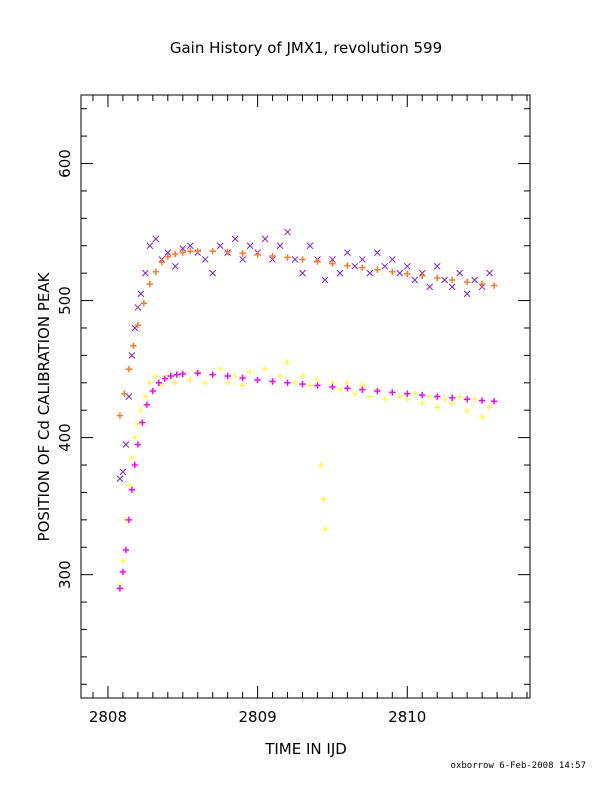 The width and height of the screenshot is (612, 792). Describe the element at coordinates (305, 749) in the screenshot. I see `x-axis-label: TIME IN IJD` at that location.